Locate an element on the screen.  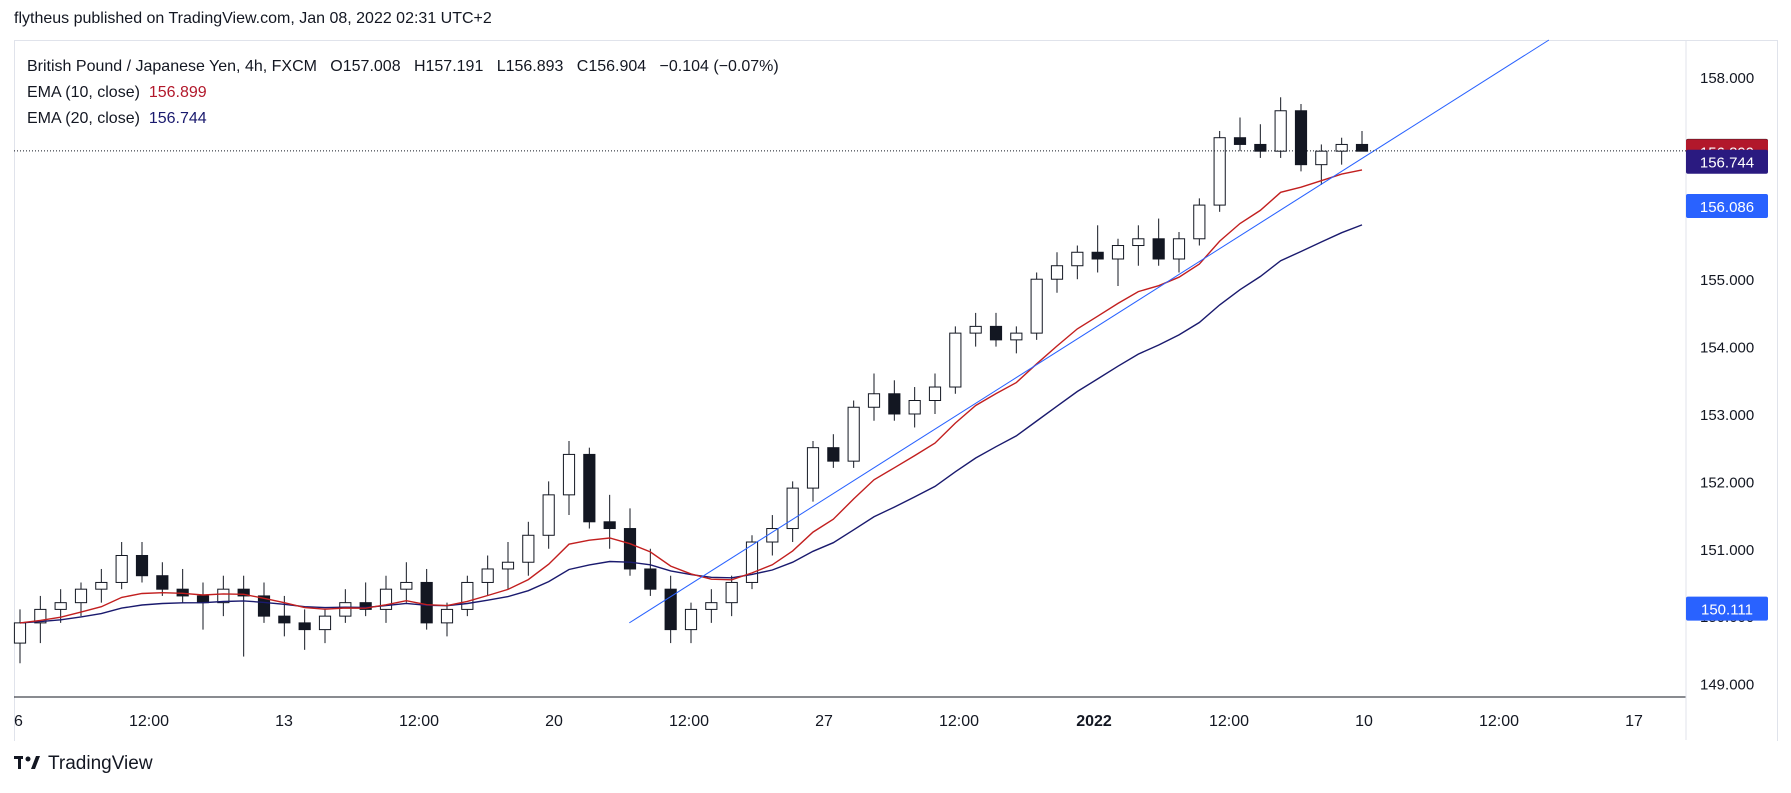
high-label: H is located at coordinates (419, 66).